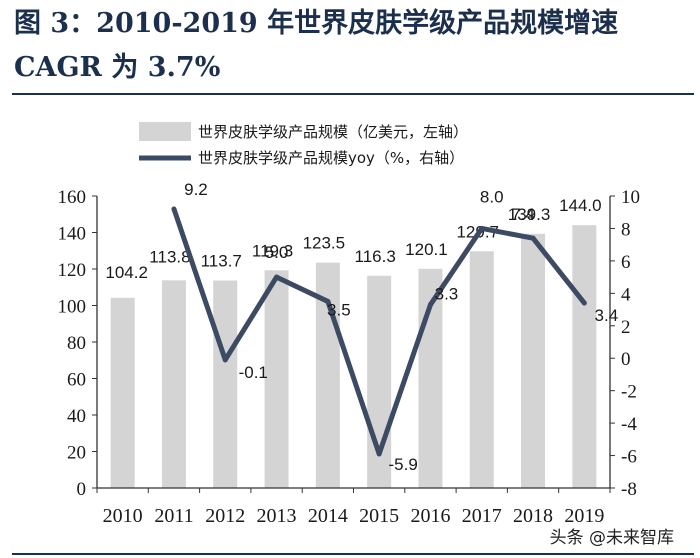 The image size is (700, 558). Describe the element at coordinates (482, 516) in the screenshot. I see `x-tick-label: 2017` at that location.